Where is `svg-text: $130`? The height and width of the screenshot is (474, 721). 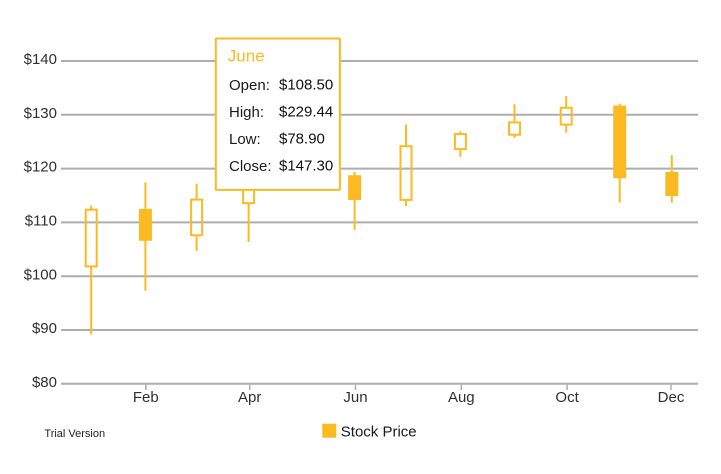 svg-text: $130 is located at coordinates (40, 113).